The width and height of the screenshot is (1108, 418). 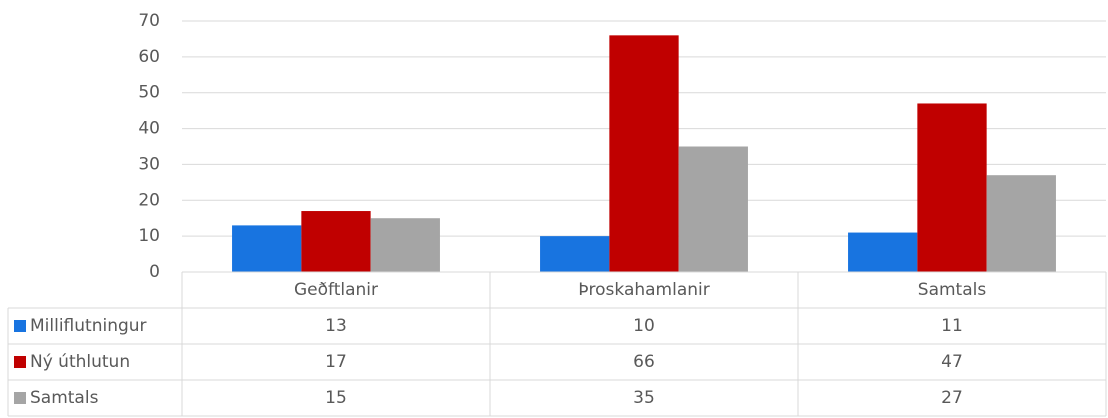 What do you see at coordinates (88, 326) in the screenshot?
I see `legend-label: Milliflutningur` at bounding box center [88, 326].